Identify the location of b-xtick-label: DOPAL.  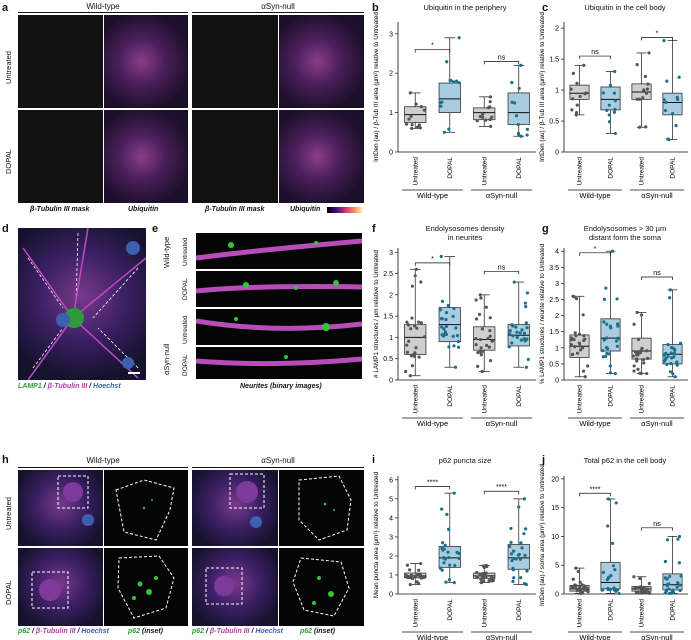
(450, 168).